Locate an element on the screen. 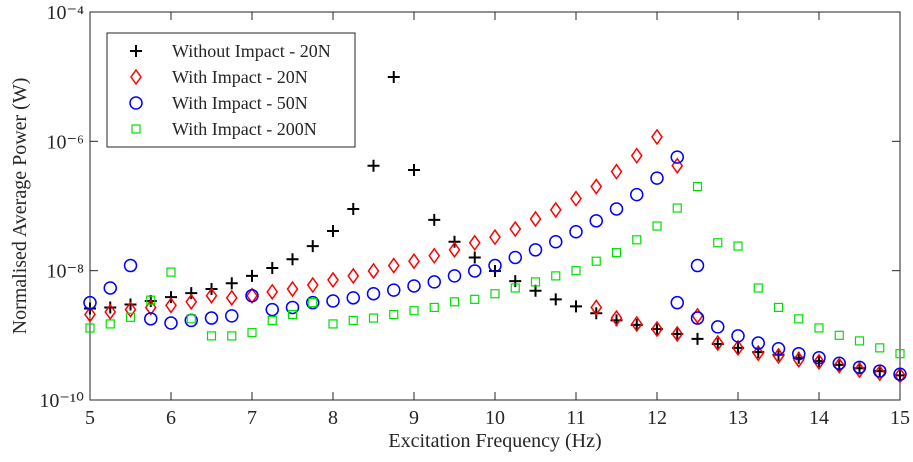 The image size is (913, 462). x-tick-label: 8 is located at coordinates (333, 418).